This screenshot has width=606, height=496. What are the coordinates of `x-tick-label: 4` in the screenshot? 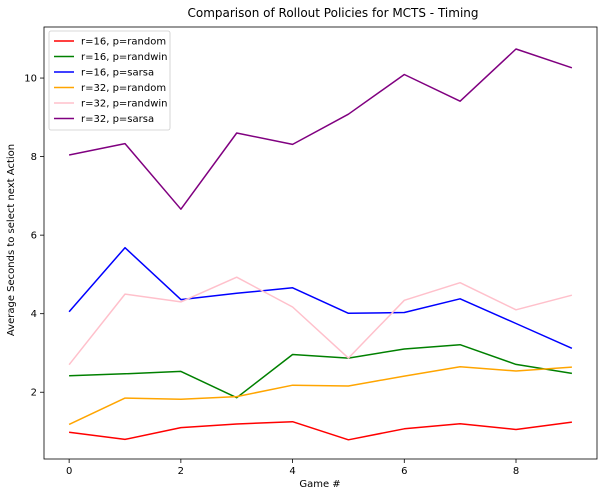 It's located at (292, 471).